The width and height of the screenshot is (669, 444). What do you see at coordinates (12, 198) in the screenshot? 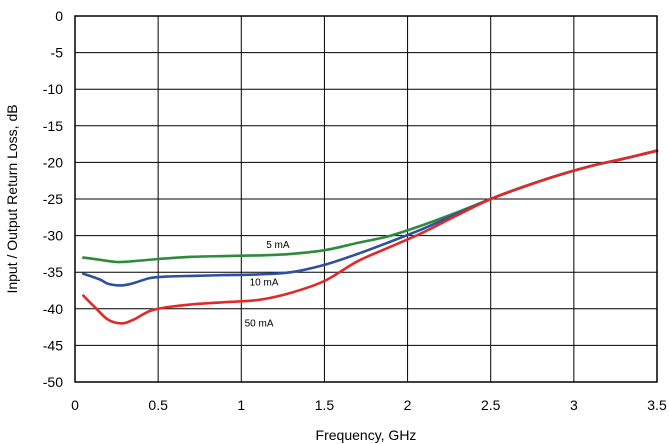
I see `y-axis-title: Input / Output Return Loss, dB` at bounding box center [12, 198].